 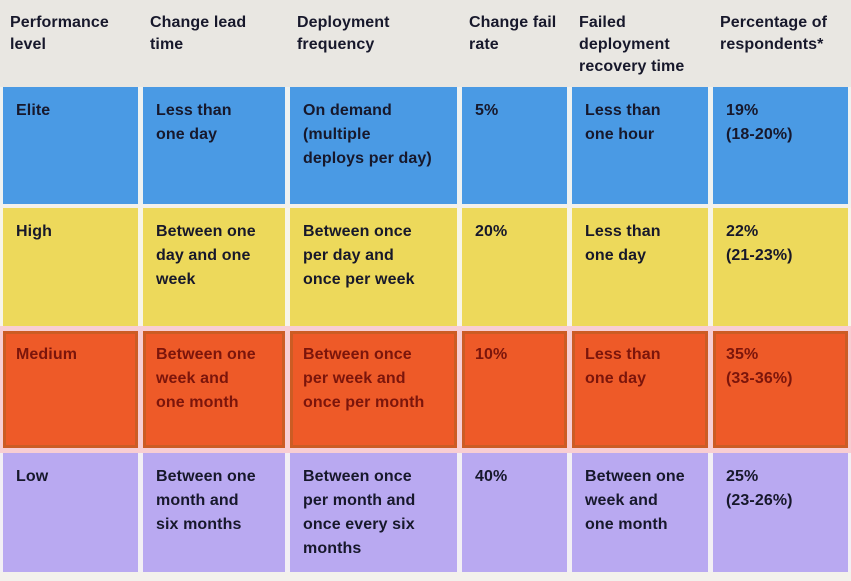 I want to click on cell-high-deployment-frequency: Between once per day and once per week, so click(x=373, y=267).